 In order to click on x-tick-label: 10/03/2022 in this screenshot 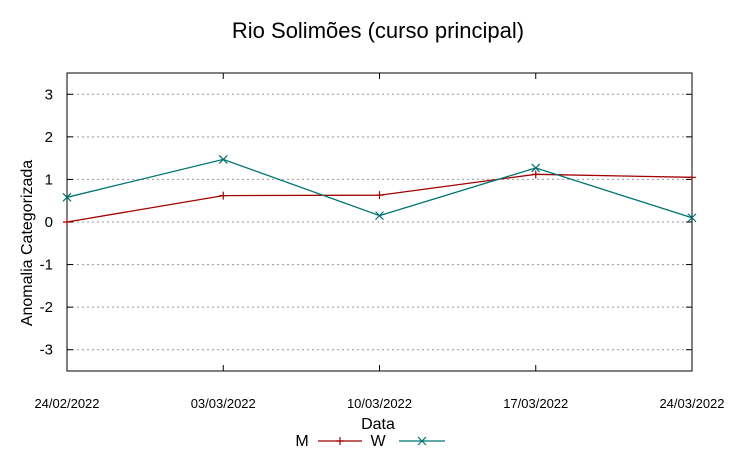, I will do `click(379, 403)`.